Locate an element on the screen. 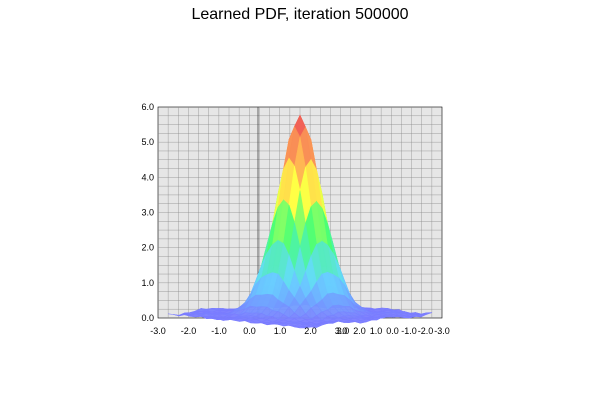 This screenshot has width=600, height=400. x-tick-label: 0.0 is located at coordinates (249, 331).